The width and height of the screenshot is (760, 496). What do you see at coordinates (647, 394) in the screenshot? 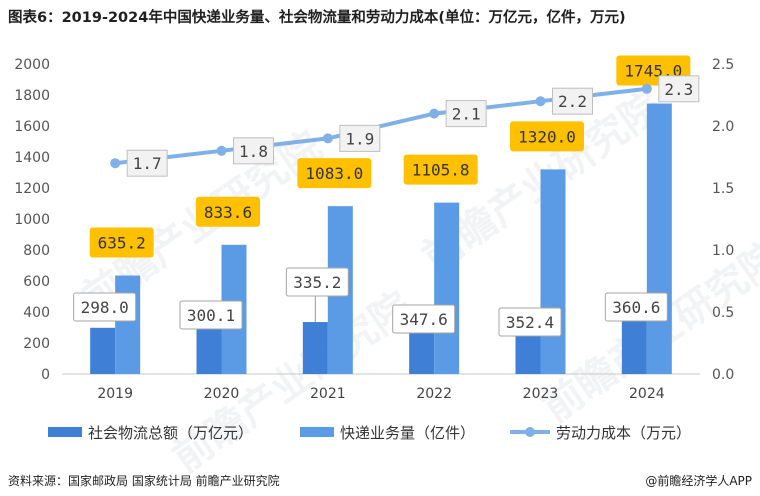
I see `x-tick-label: 2024` at bounding box center [647, 394].